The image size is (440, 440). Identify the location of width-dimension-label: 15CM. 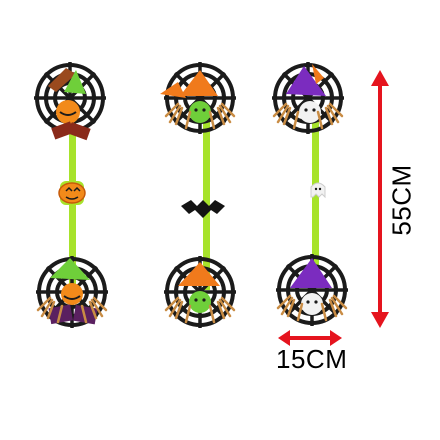
(311, 359).